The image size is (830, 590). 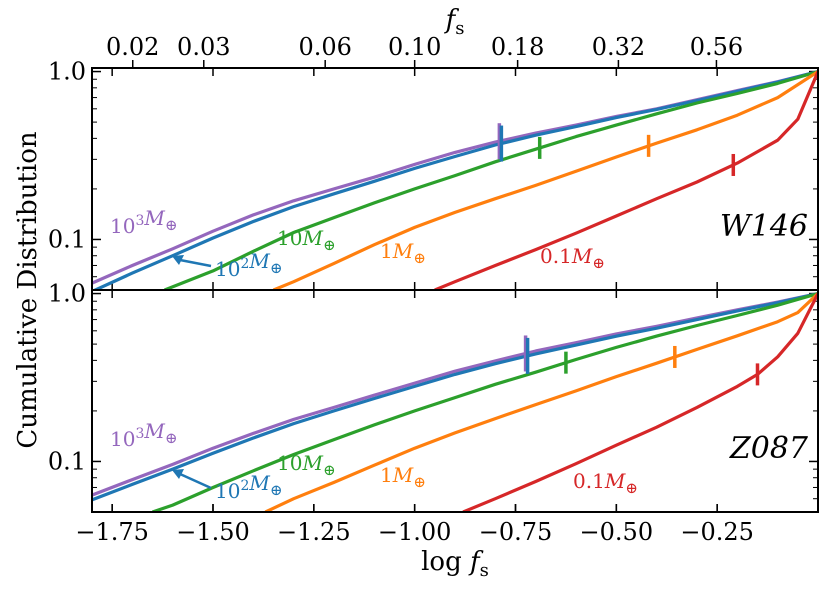 What do you see at coordinates (28, 289) in the screenshot?
I see `y-axis-title: Cumulative Distribution` at bounding box center [28, 289].